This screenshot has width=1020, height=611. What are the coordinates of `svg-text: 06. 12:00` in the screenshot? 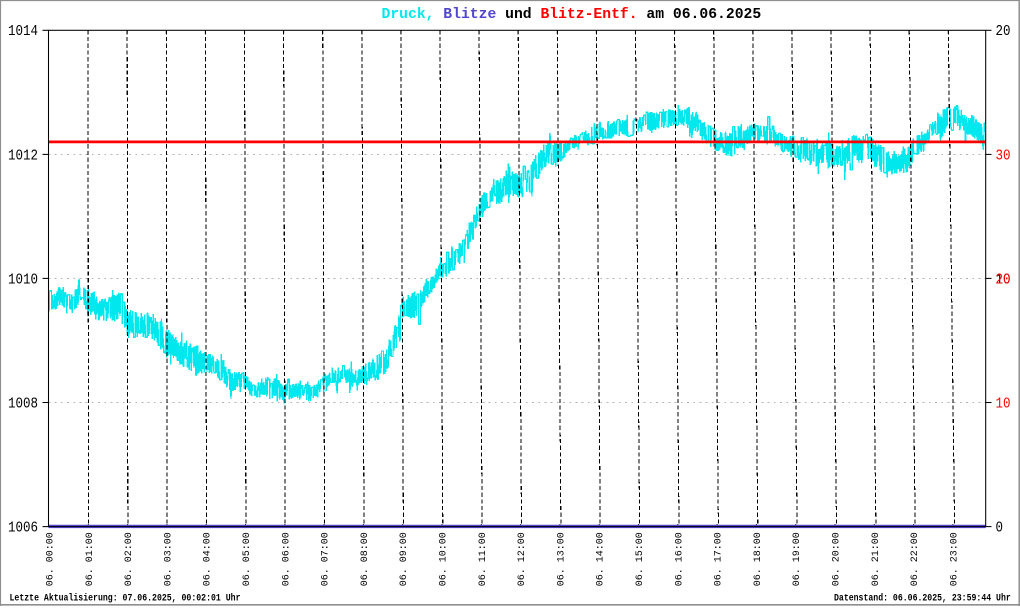 It's located at (522, 559).